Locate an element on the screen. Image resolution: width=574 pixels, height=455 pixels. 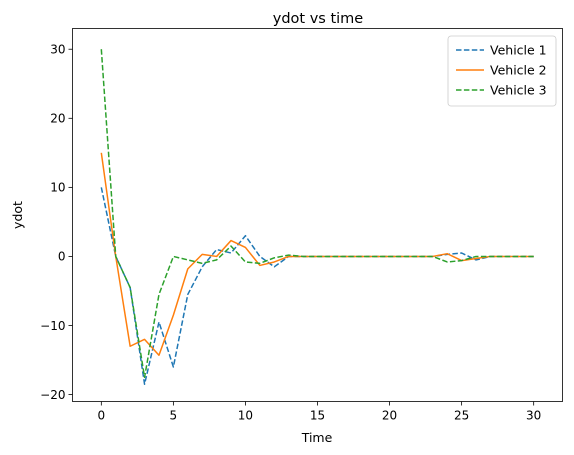
x-tick-label: 15 is located at coordinates (317, 416).